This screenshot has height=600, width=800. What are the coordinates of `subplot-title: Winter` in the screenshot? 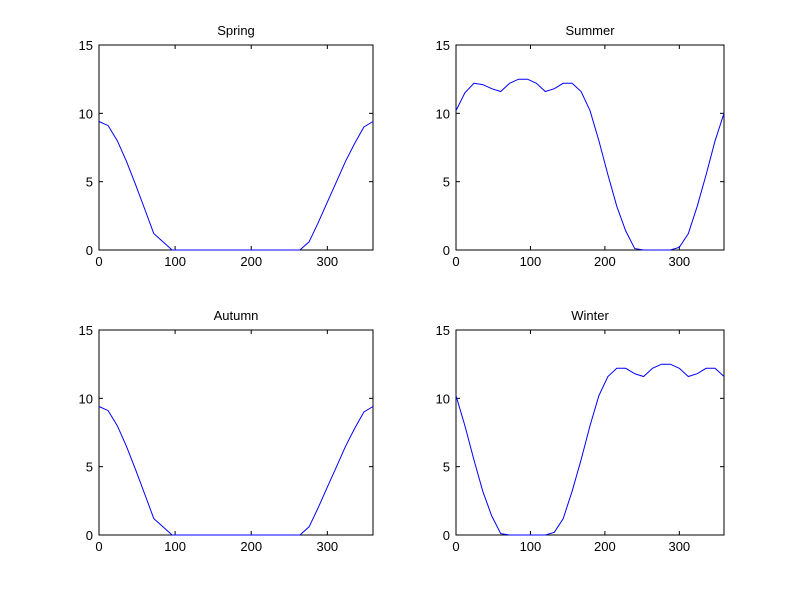 It's located at (590, 315).